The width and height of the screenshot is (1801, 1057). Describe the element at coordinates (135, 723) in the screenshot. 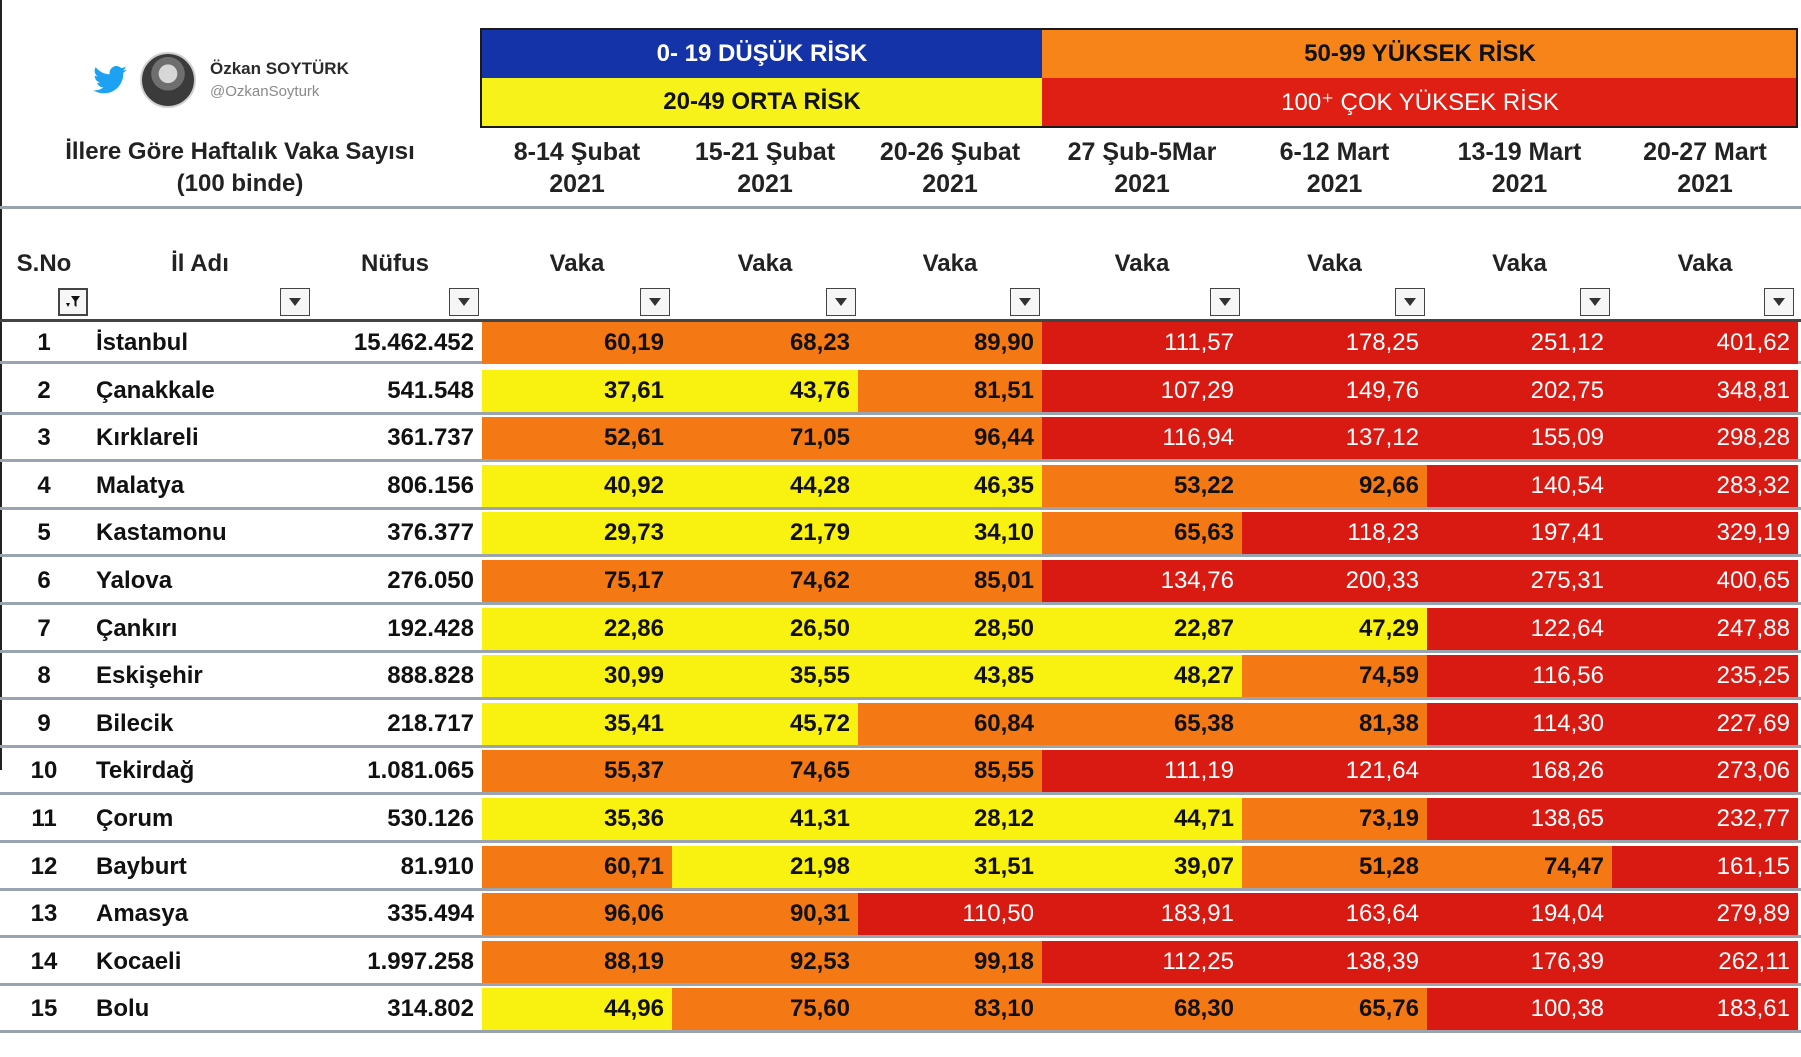

I see `province-name: Bilecik` at that location.